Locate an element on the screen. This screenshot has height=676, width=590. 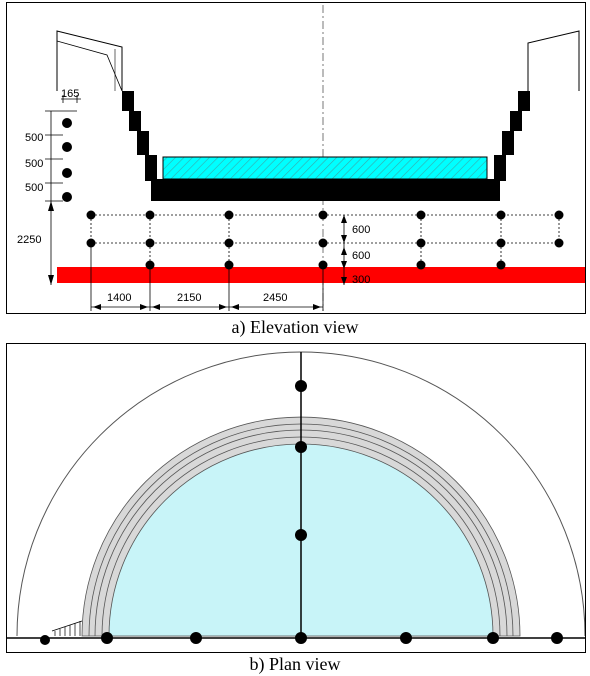
dim-600-a: 600 is located at coordinates (361, 230).